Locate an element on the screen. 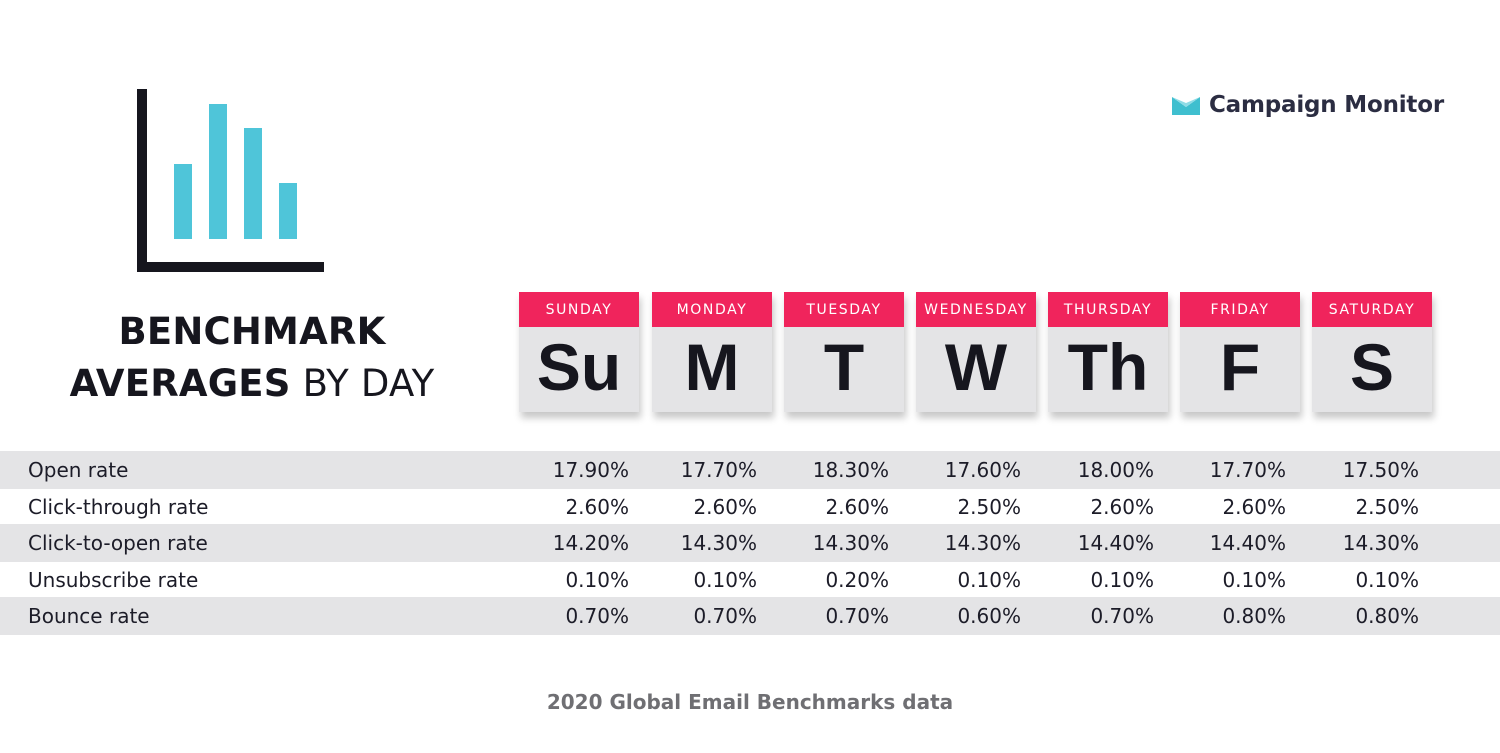 The height and width of the screenshot is (753, 1500). day-card-friday: FRIDAY F is located at coordinates (1240, 352).